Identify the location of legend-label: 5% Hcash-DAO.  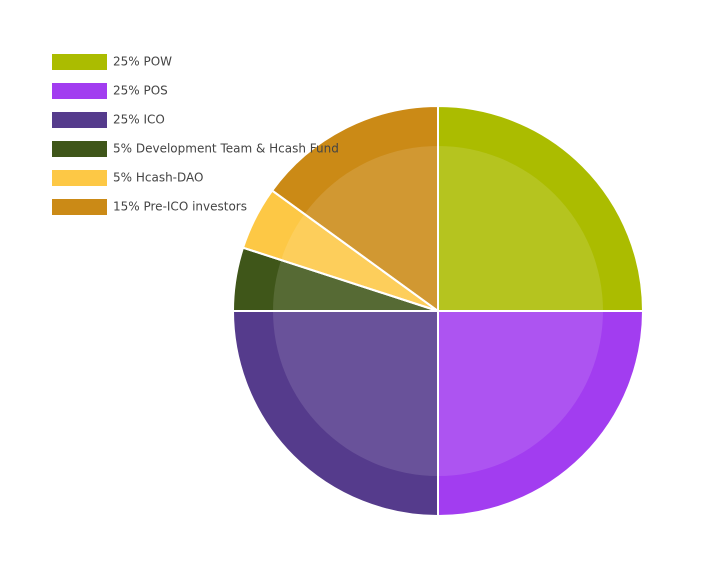
(158, 178).